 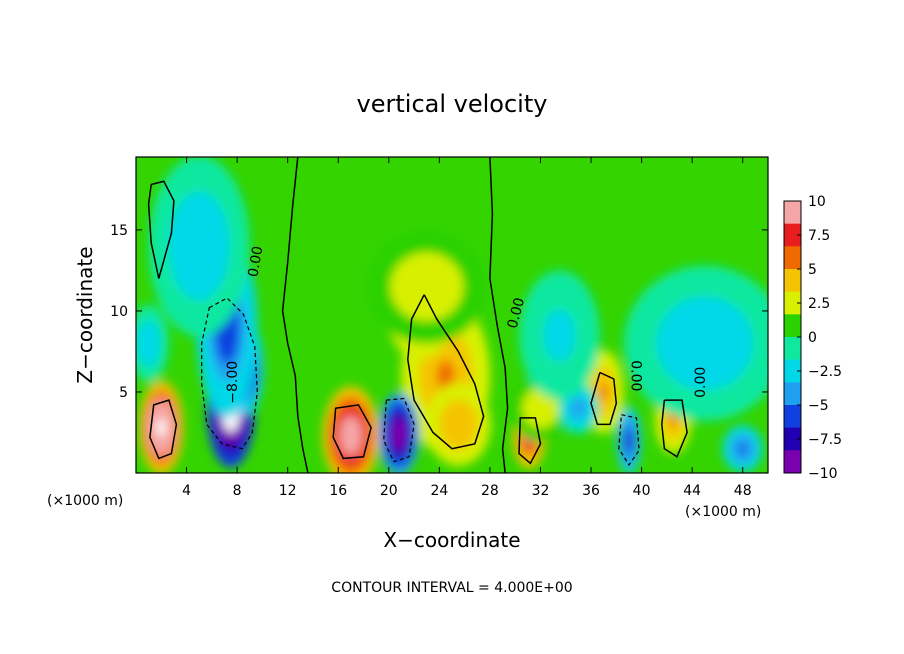 What do you see at coordinates (819, 236) in the screenshot?
I see `colorbar-tick-label-1: 7.5` at bounding box center [819, 236].